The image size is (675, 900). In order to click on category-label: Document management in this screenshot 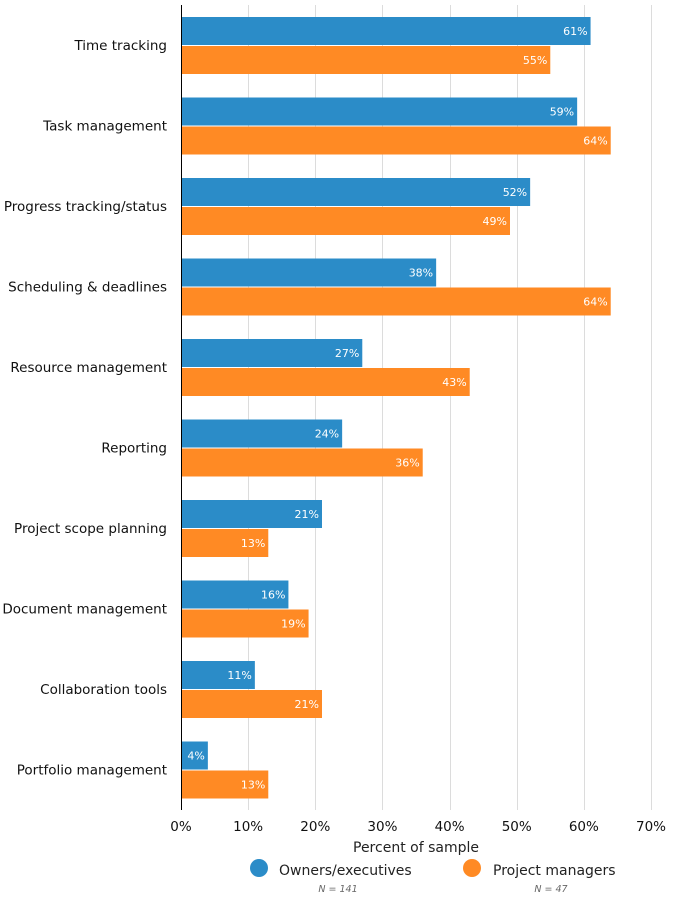, I will do `click(84, 610)`.